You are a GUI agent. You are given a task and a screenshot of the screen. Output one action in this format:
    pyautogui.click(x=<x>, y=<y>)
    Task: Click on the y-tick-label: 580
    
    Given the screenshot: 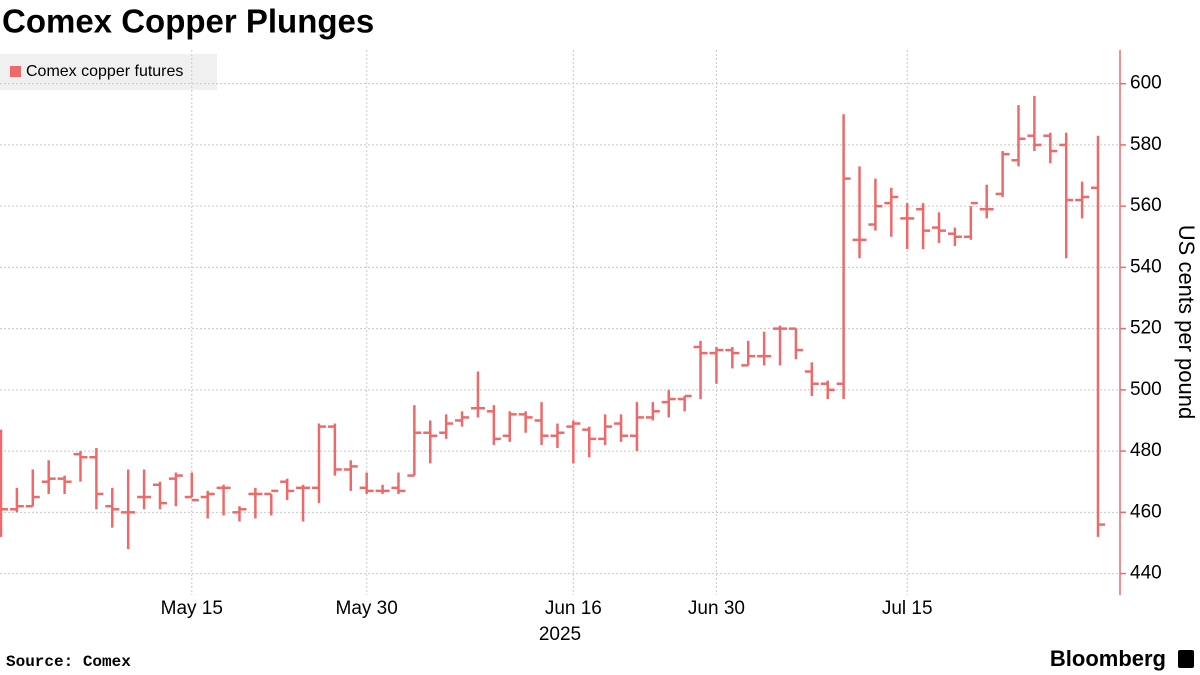 What is the action you would take?
    pyautogui.click(x=1146, y=144)
    